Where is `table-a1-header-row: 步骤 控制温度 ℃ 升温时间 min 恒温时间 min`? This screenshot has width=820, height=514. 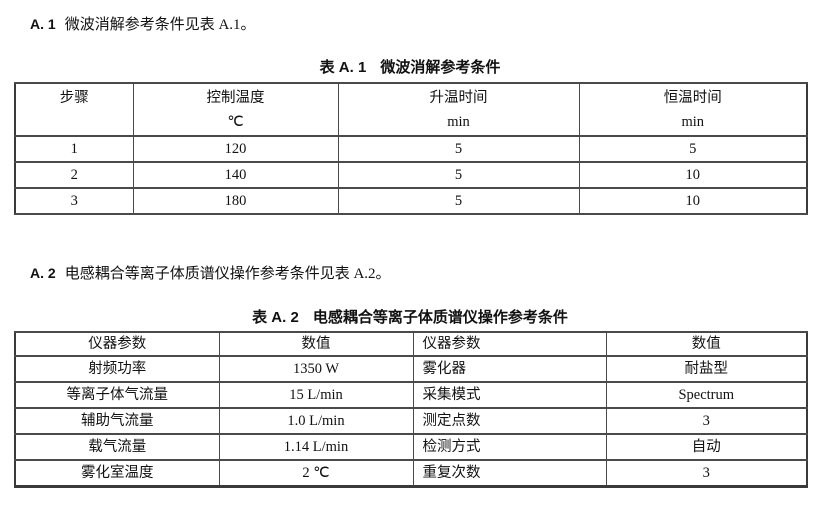
table-a1-header-row: 步骤 控制温度 ℃ 升温时间 min 恒温时间 min is located at coordinates (411, 109).